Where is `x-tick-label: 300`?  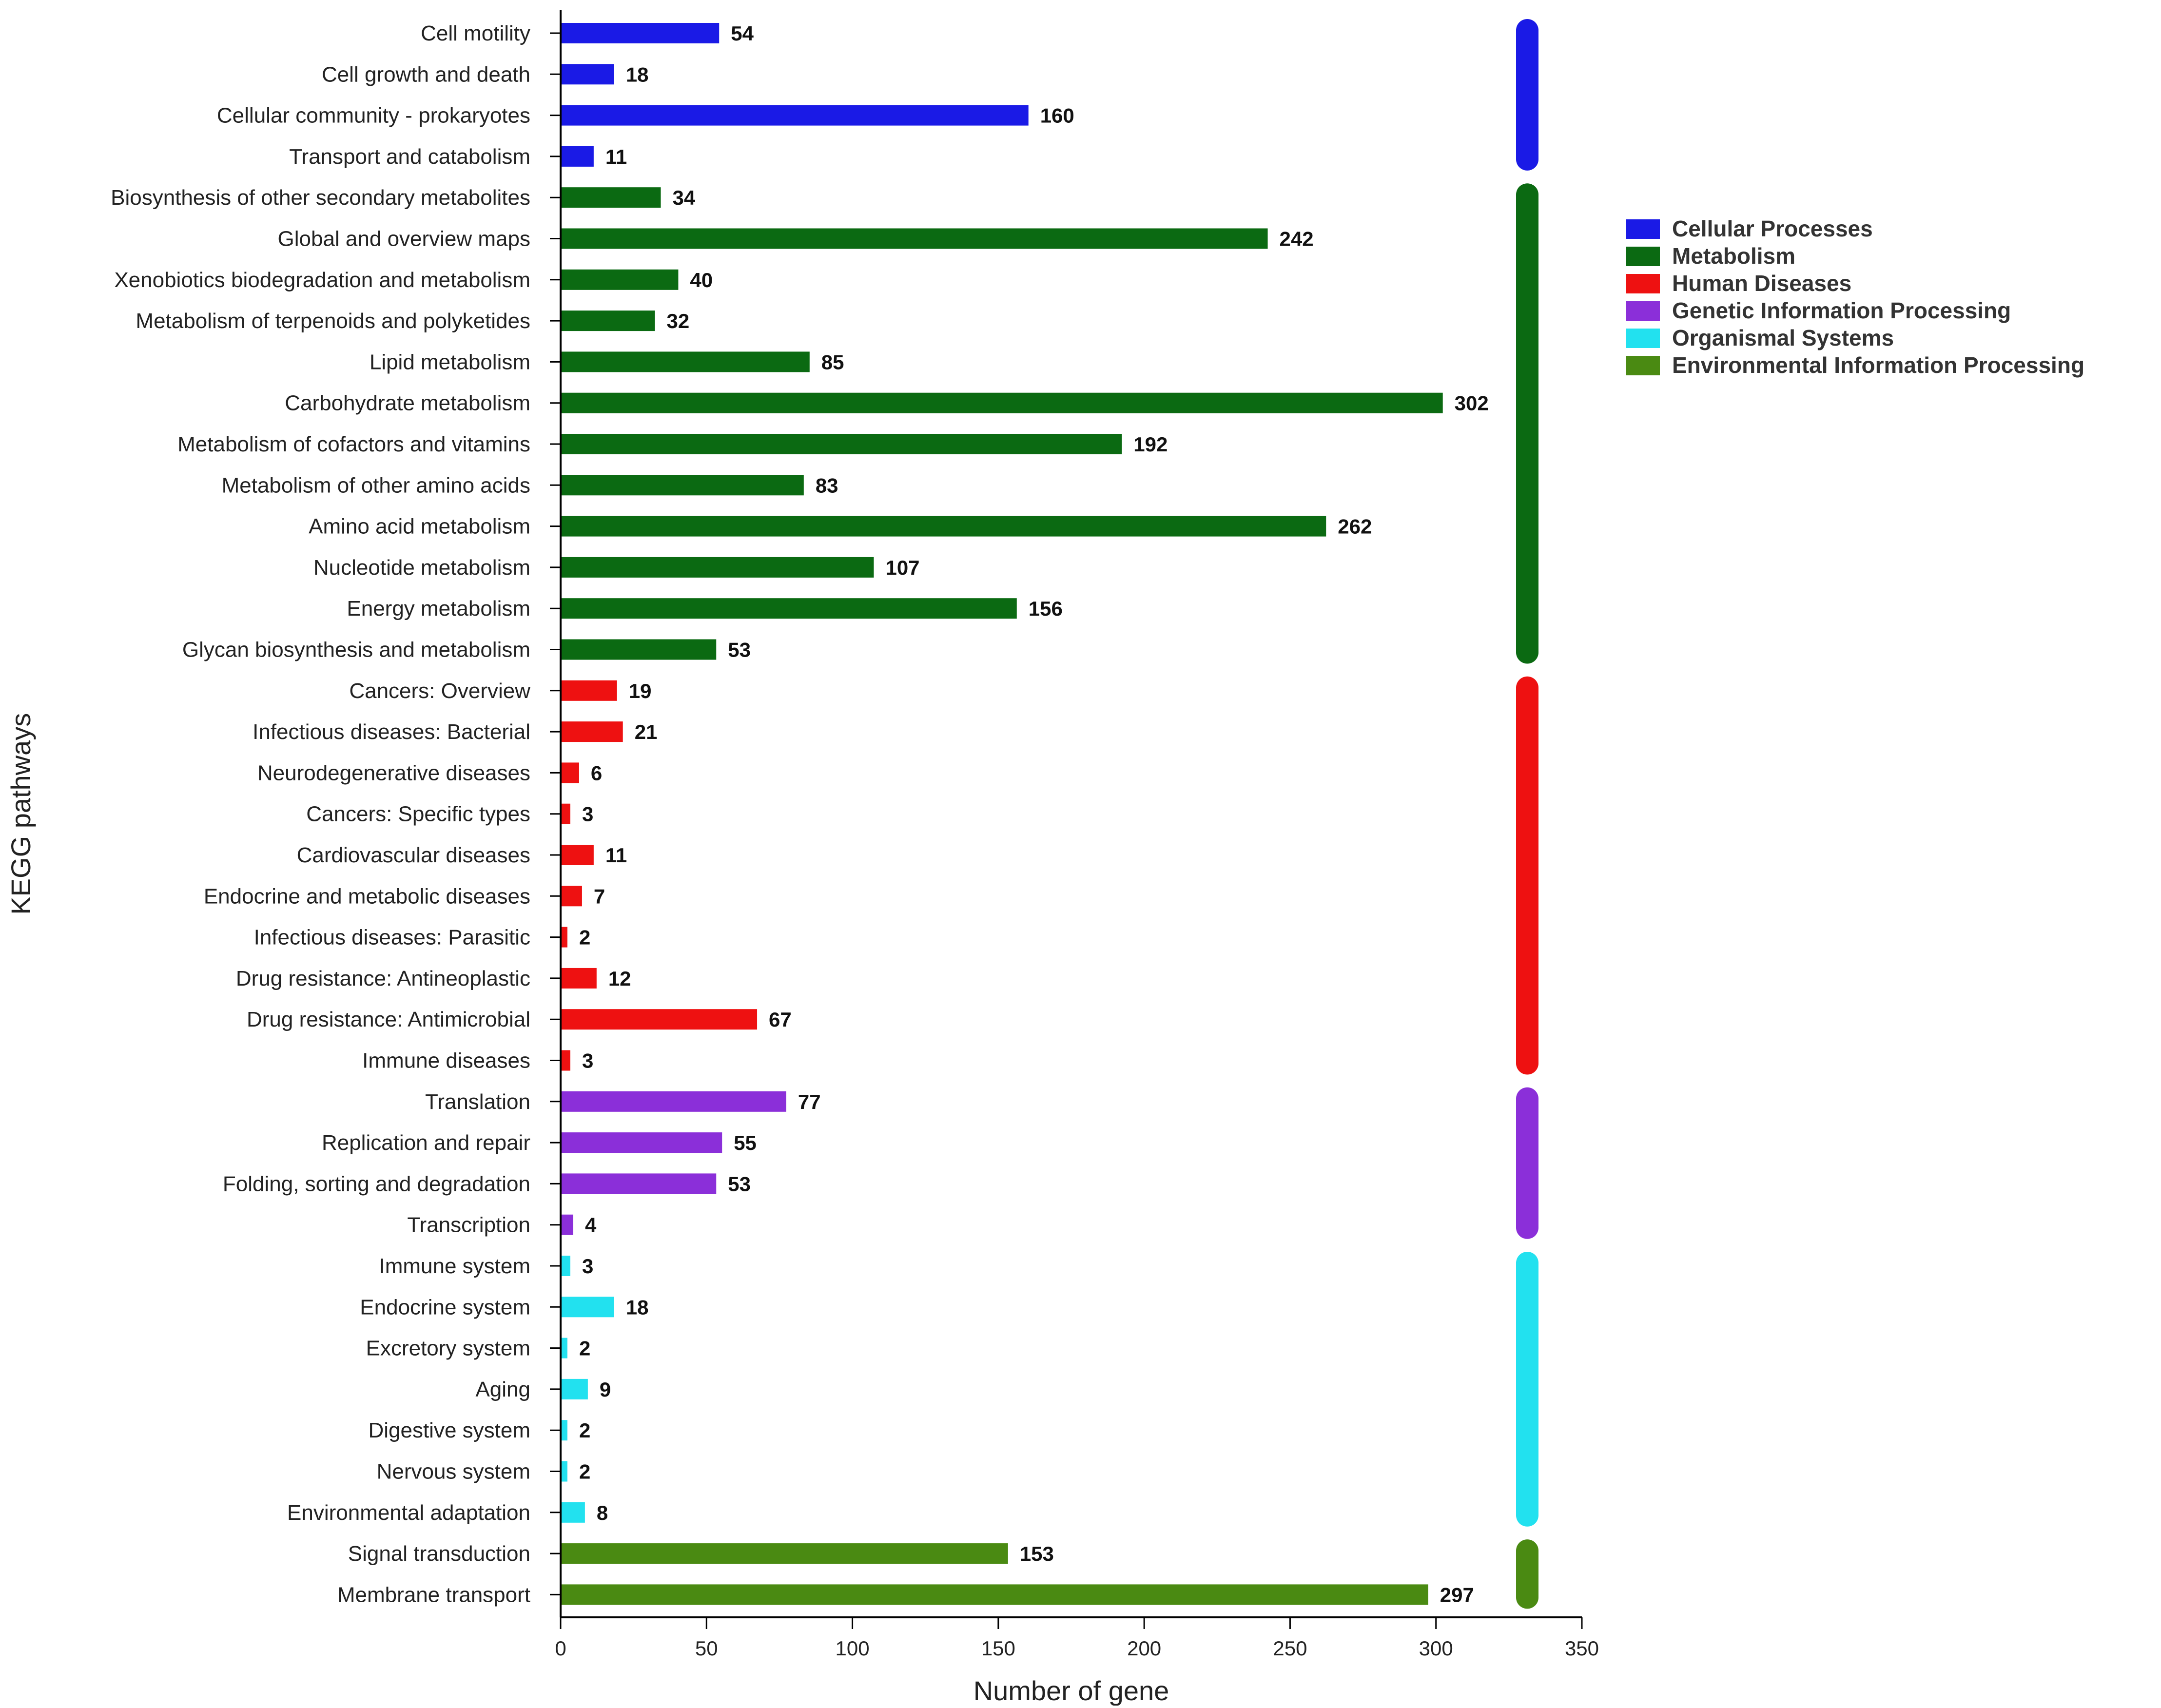
x-tick-label: 300 is located at coordinates (1436, 1648).